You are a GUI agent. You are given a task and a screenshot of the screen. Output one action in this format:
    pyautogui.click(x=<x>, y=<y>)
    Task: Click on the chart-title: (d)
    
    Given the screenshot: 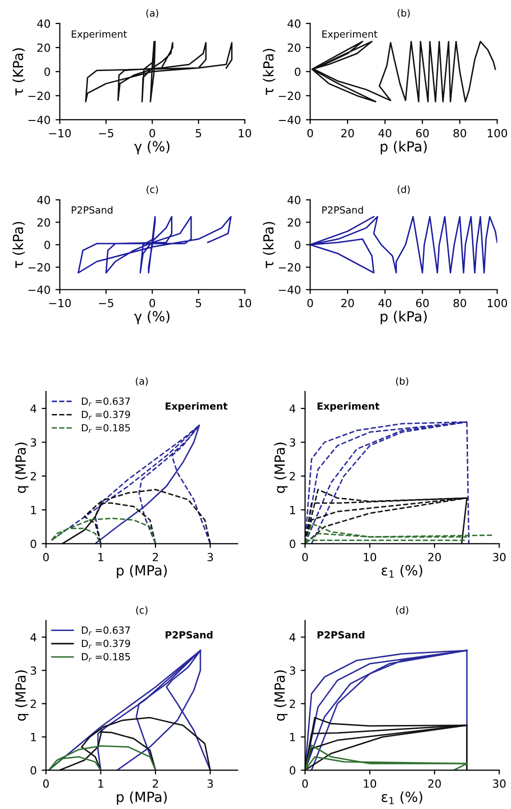 What is the action you would take?
    pyautogui.click(x=402, y=610)
    